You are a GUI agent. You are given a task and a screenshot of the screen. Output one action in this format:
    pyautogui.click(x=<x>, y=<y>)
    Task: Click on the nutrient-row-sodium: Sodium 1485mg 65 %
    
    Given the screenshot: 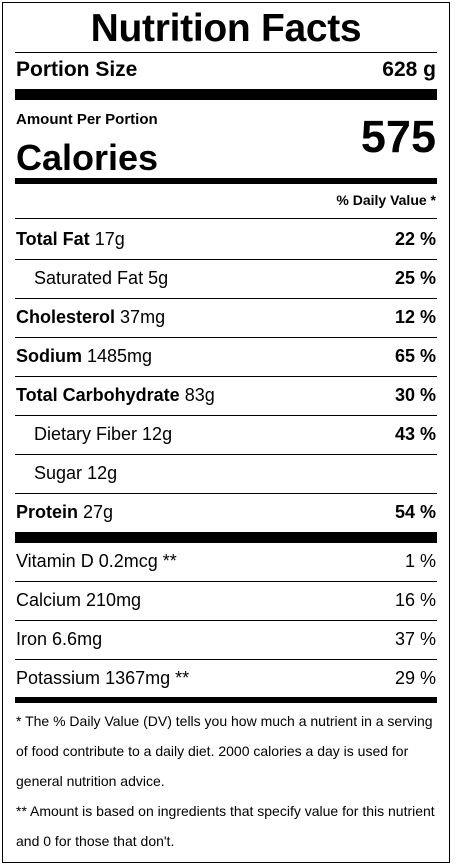 What is the action you would take?
    pyautogui.click(x=226, y=356)
    